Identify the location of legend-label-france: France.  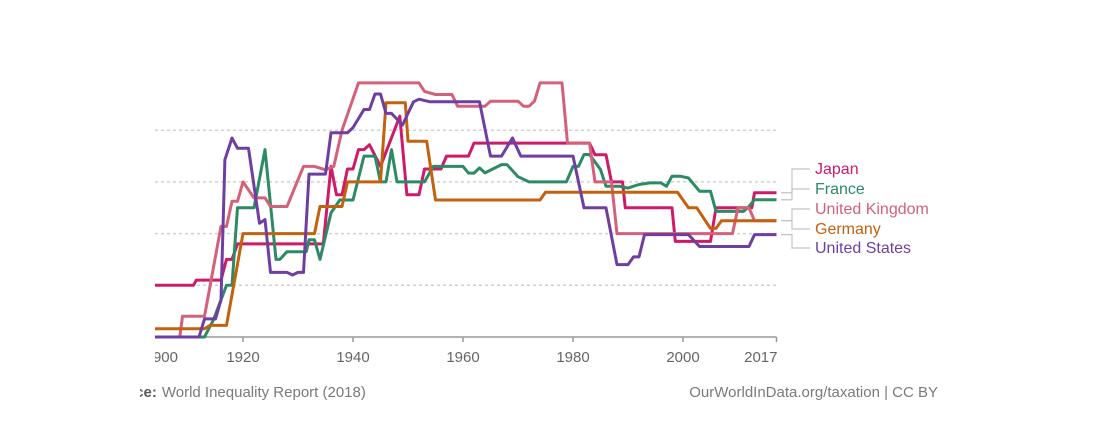
(840, 189).